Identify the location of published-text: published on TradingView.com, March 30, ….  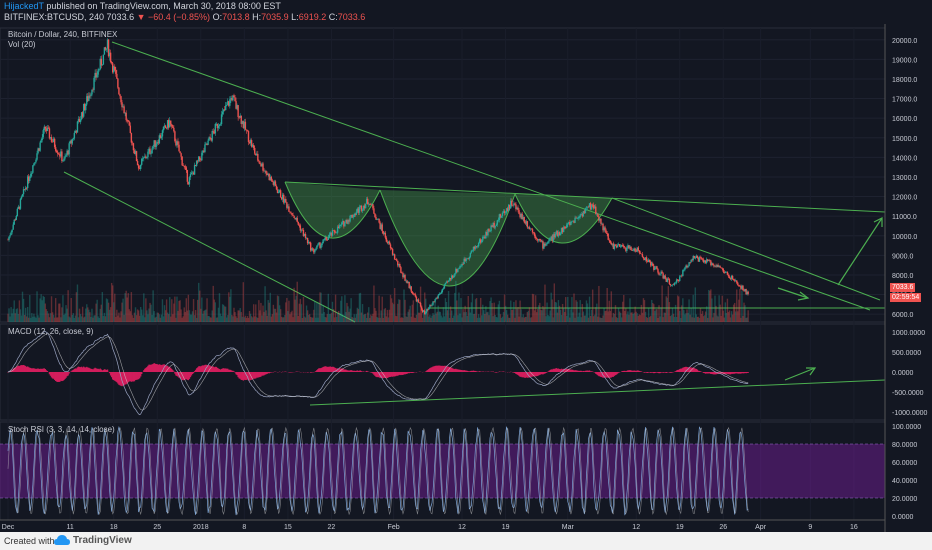
(163, 6).